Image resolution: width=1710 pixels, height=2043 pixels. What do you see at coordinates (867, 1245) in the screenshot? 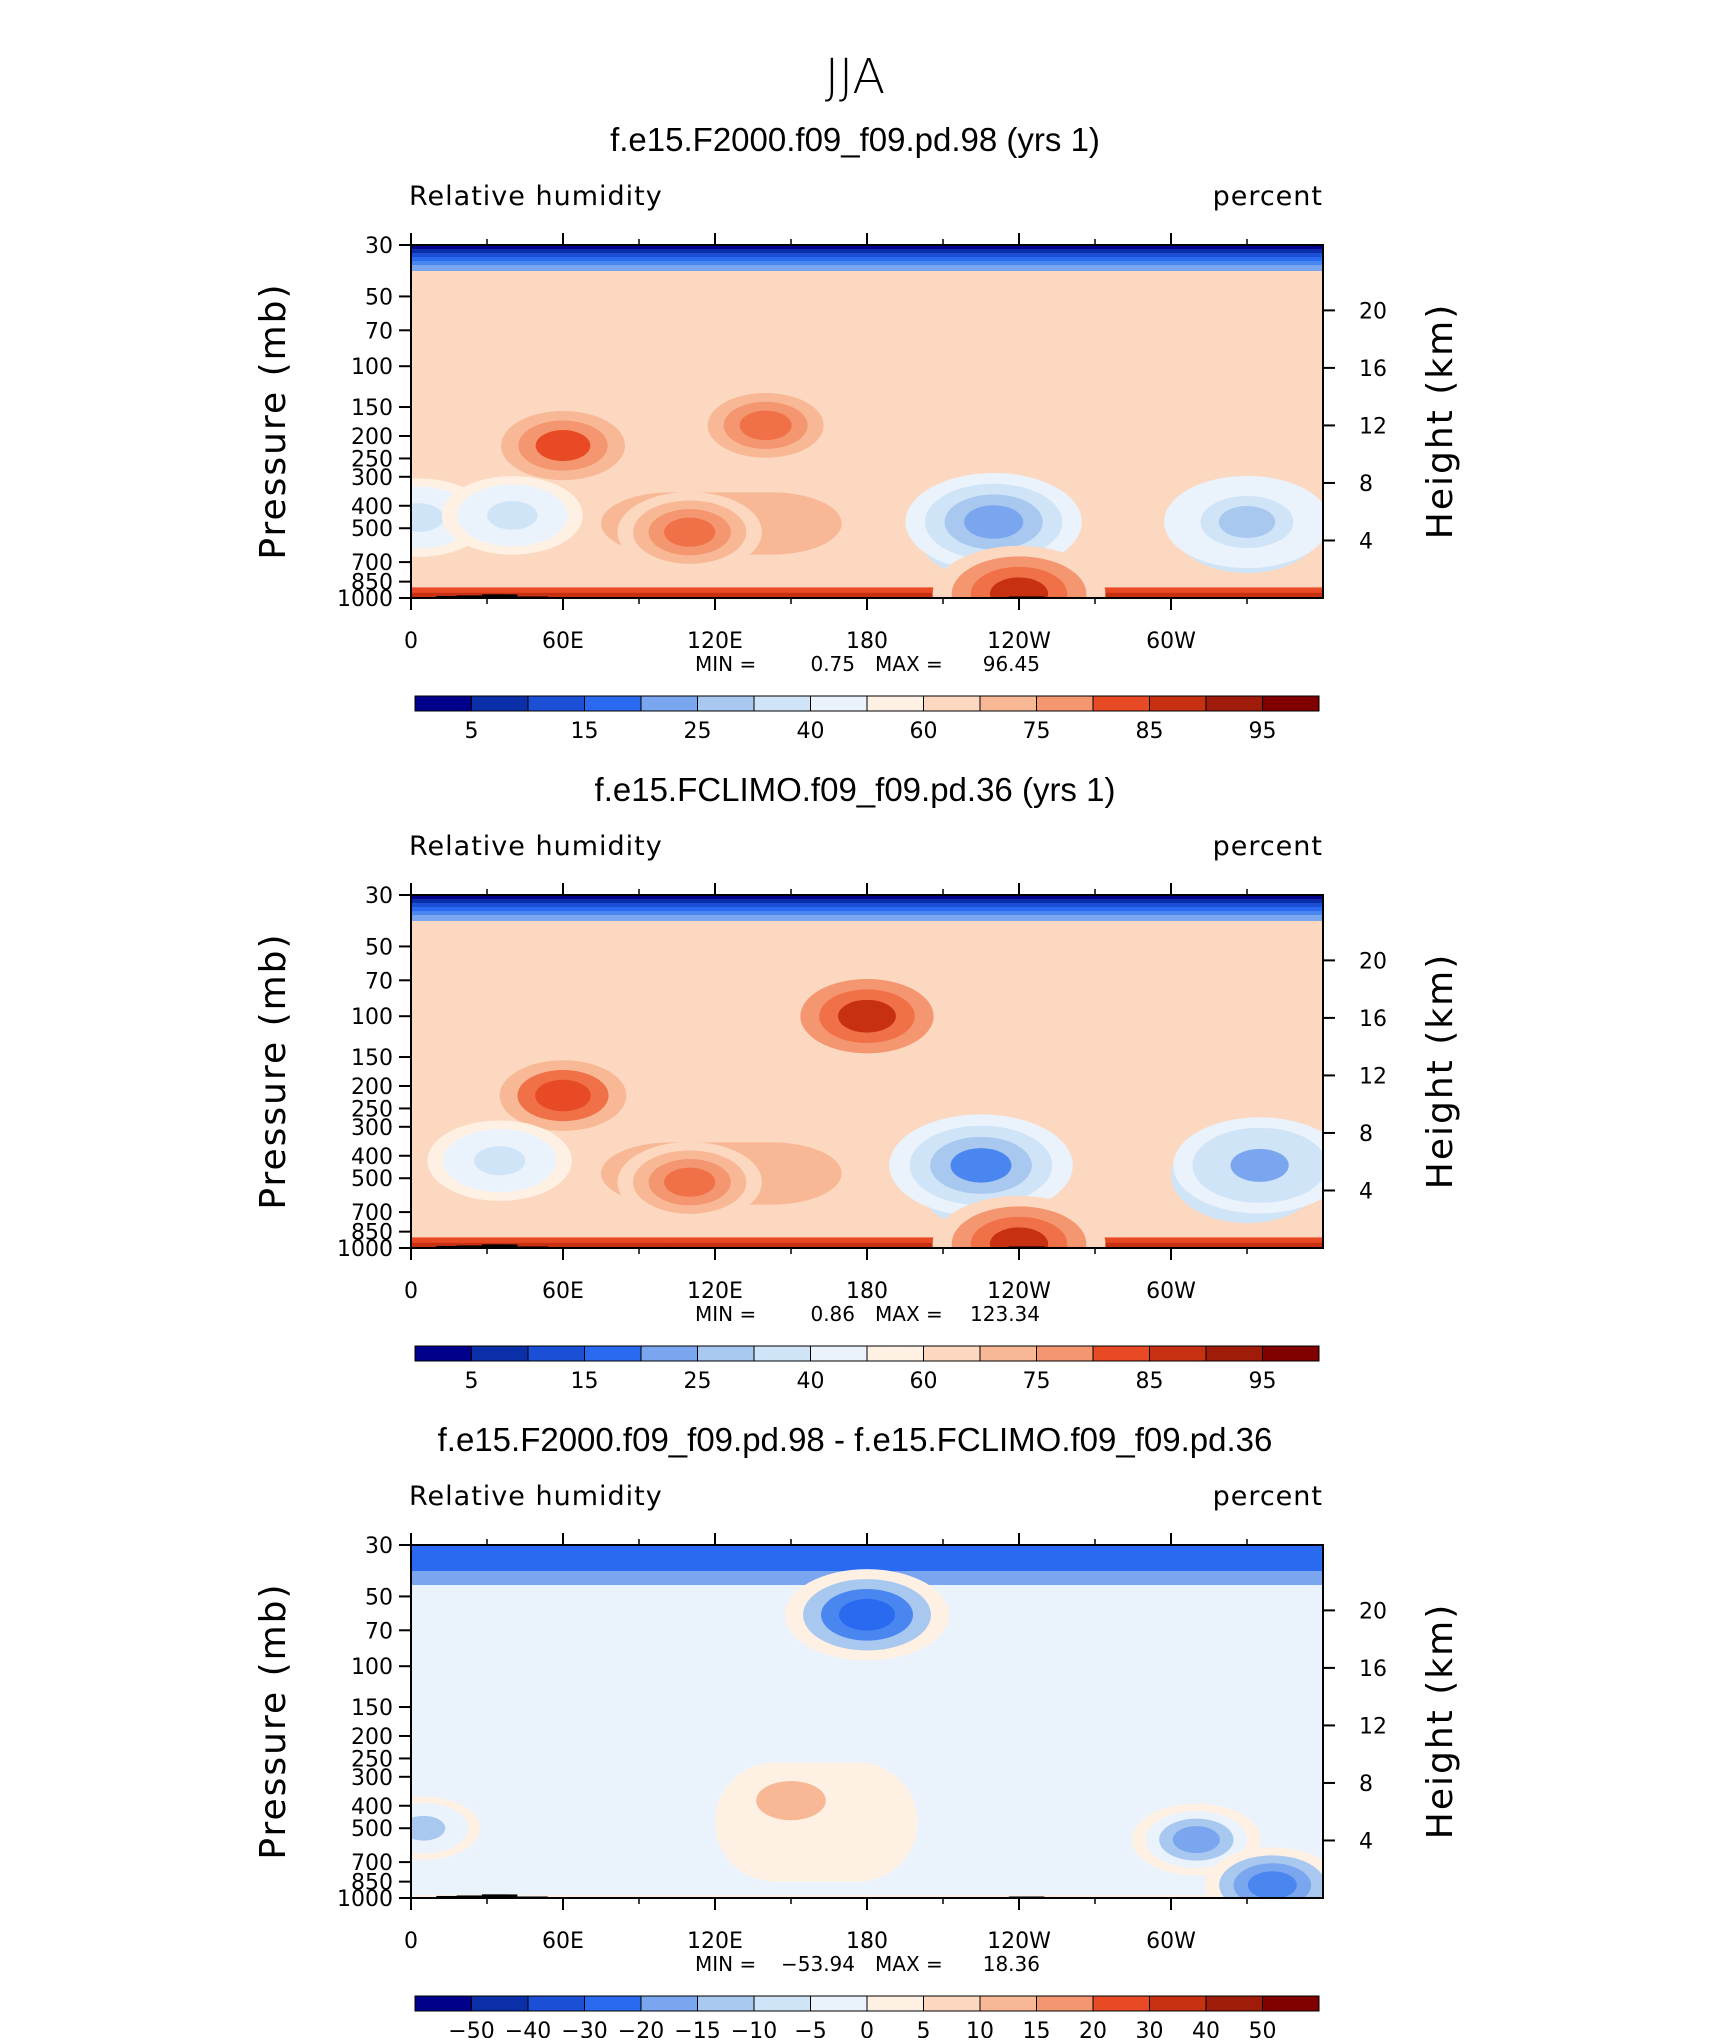
I see `p2-boundary-layer-core` at bounding box center [867, 1245].